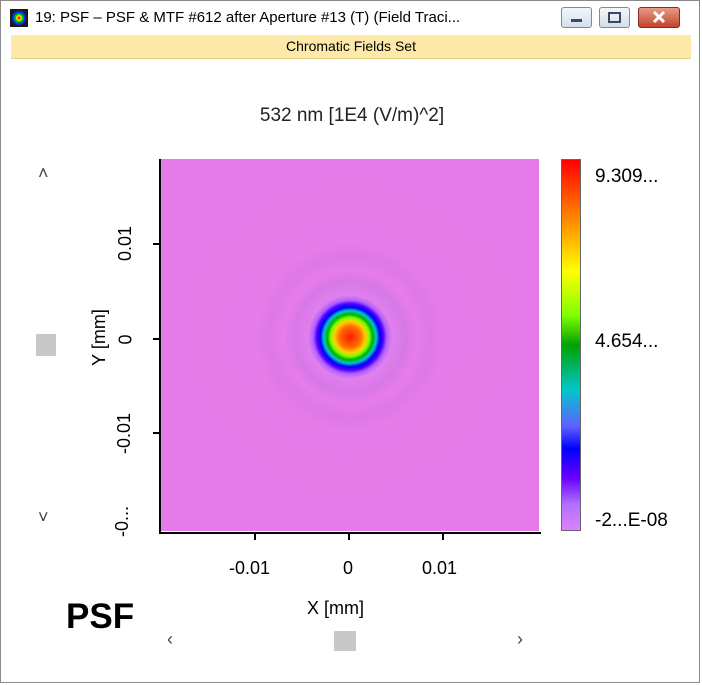  I want to click on y-tick-label: 0.01, so click(125, 243).